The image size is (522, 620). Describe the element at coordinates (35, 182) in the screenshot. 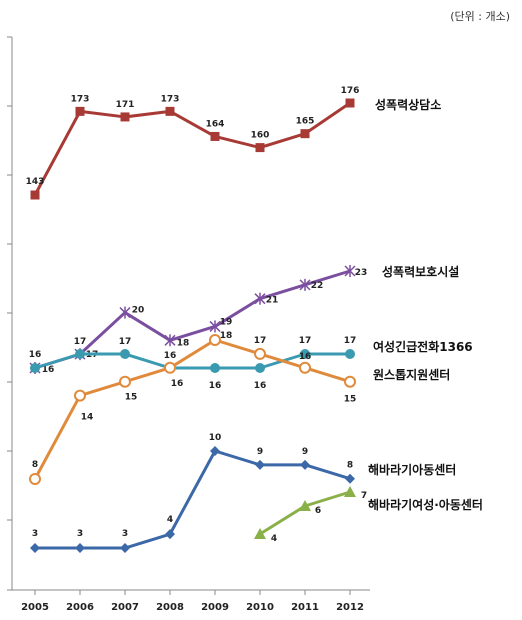

I see `data-label: 143` at that location.